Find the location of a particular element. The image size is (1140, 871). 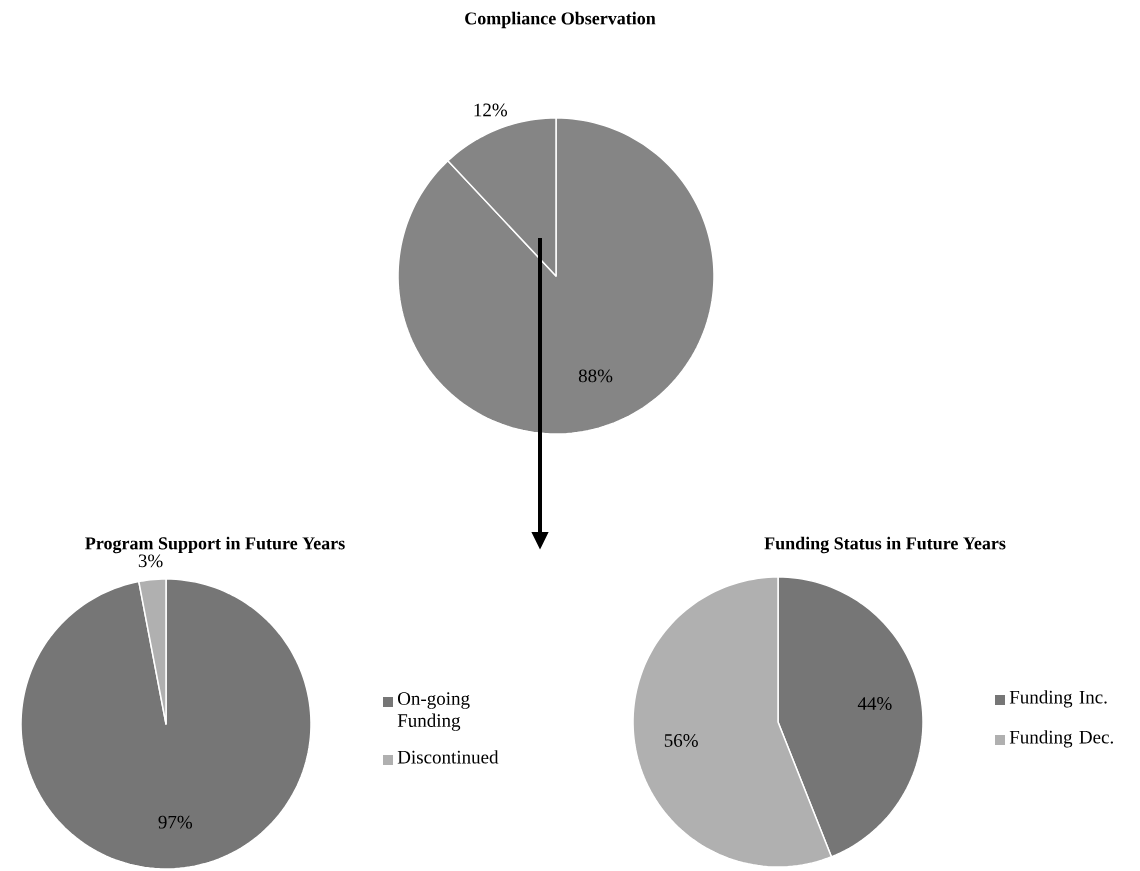

data-label: 56% is located at coordinates (681, 740).